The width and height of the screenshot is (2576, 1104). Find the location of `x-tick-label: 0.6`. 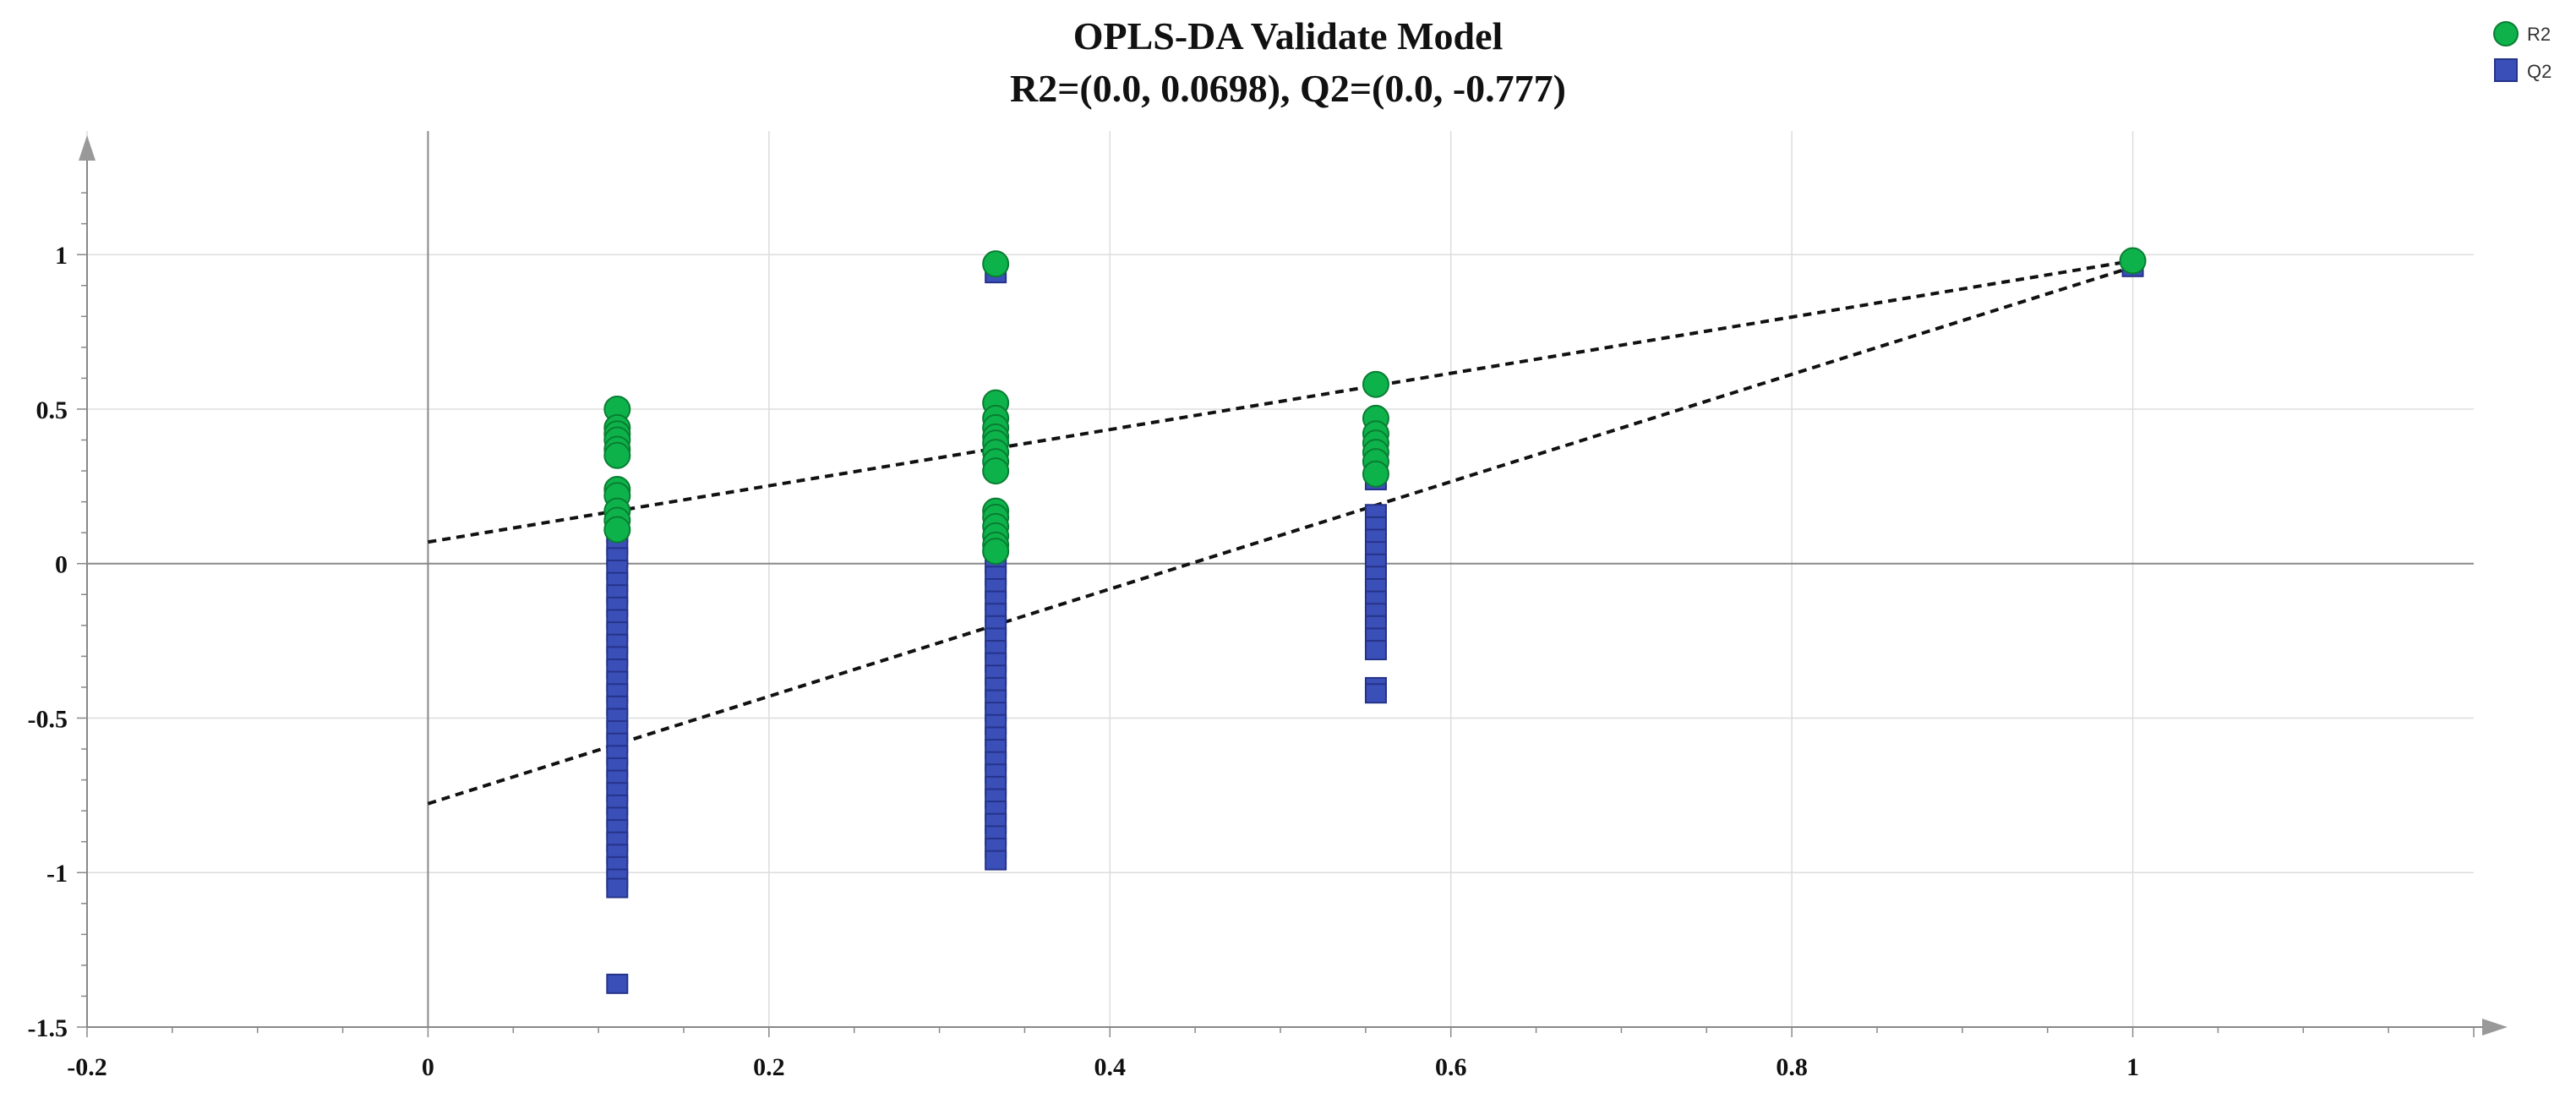

x-tick-label: 0.6 is located at coordinates (1451, 1067).